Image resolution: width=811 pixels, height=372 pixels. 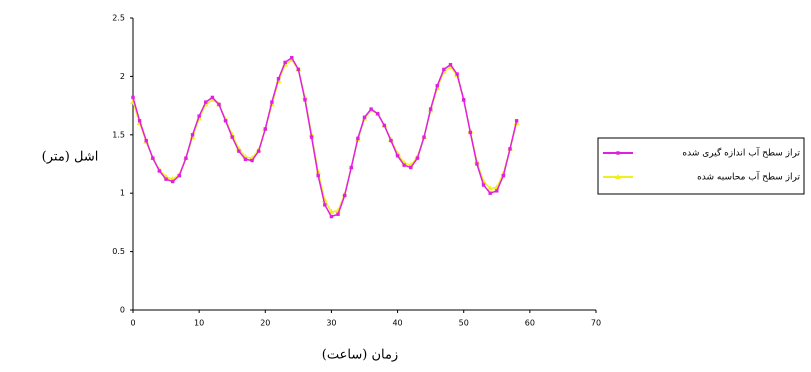 I want to click on y-axis-label: اشل (متر), so click(x=70, y=157).